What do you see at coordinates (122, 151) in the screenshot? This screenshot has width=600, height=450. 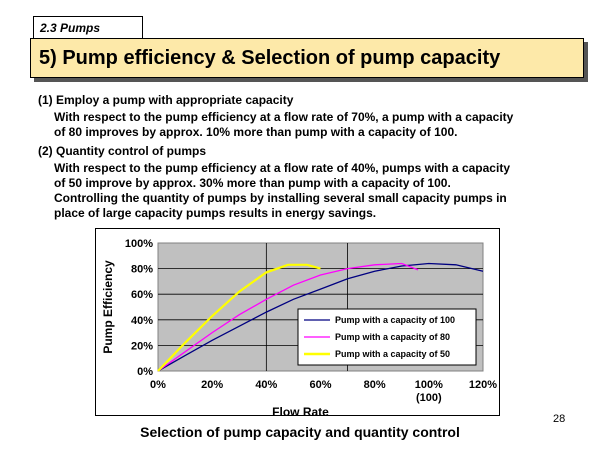 I see `point-2-heading: (2) Quantity control of pumps` at bounding box center [122, 151].